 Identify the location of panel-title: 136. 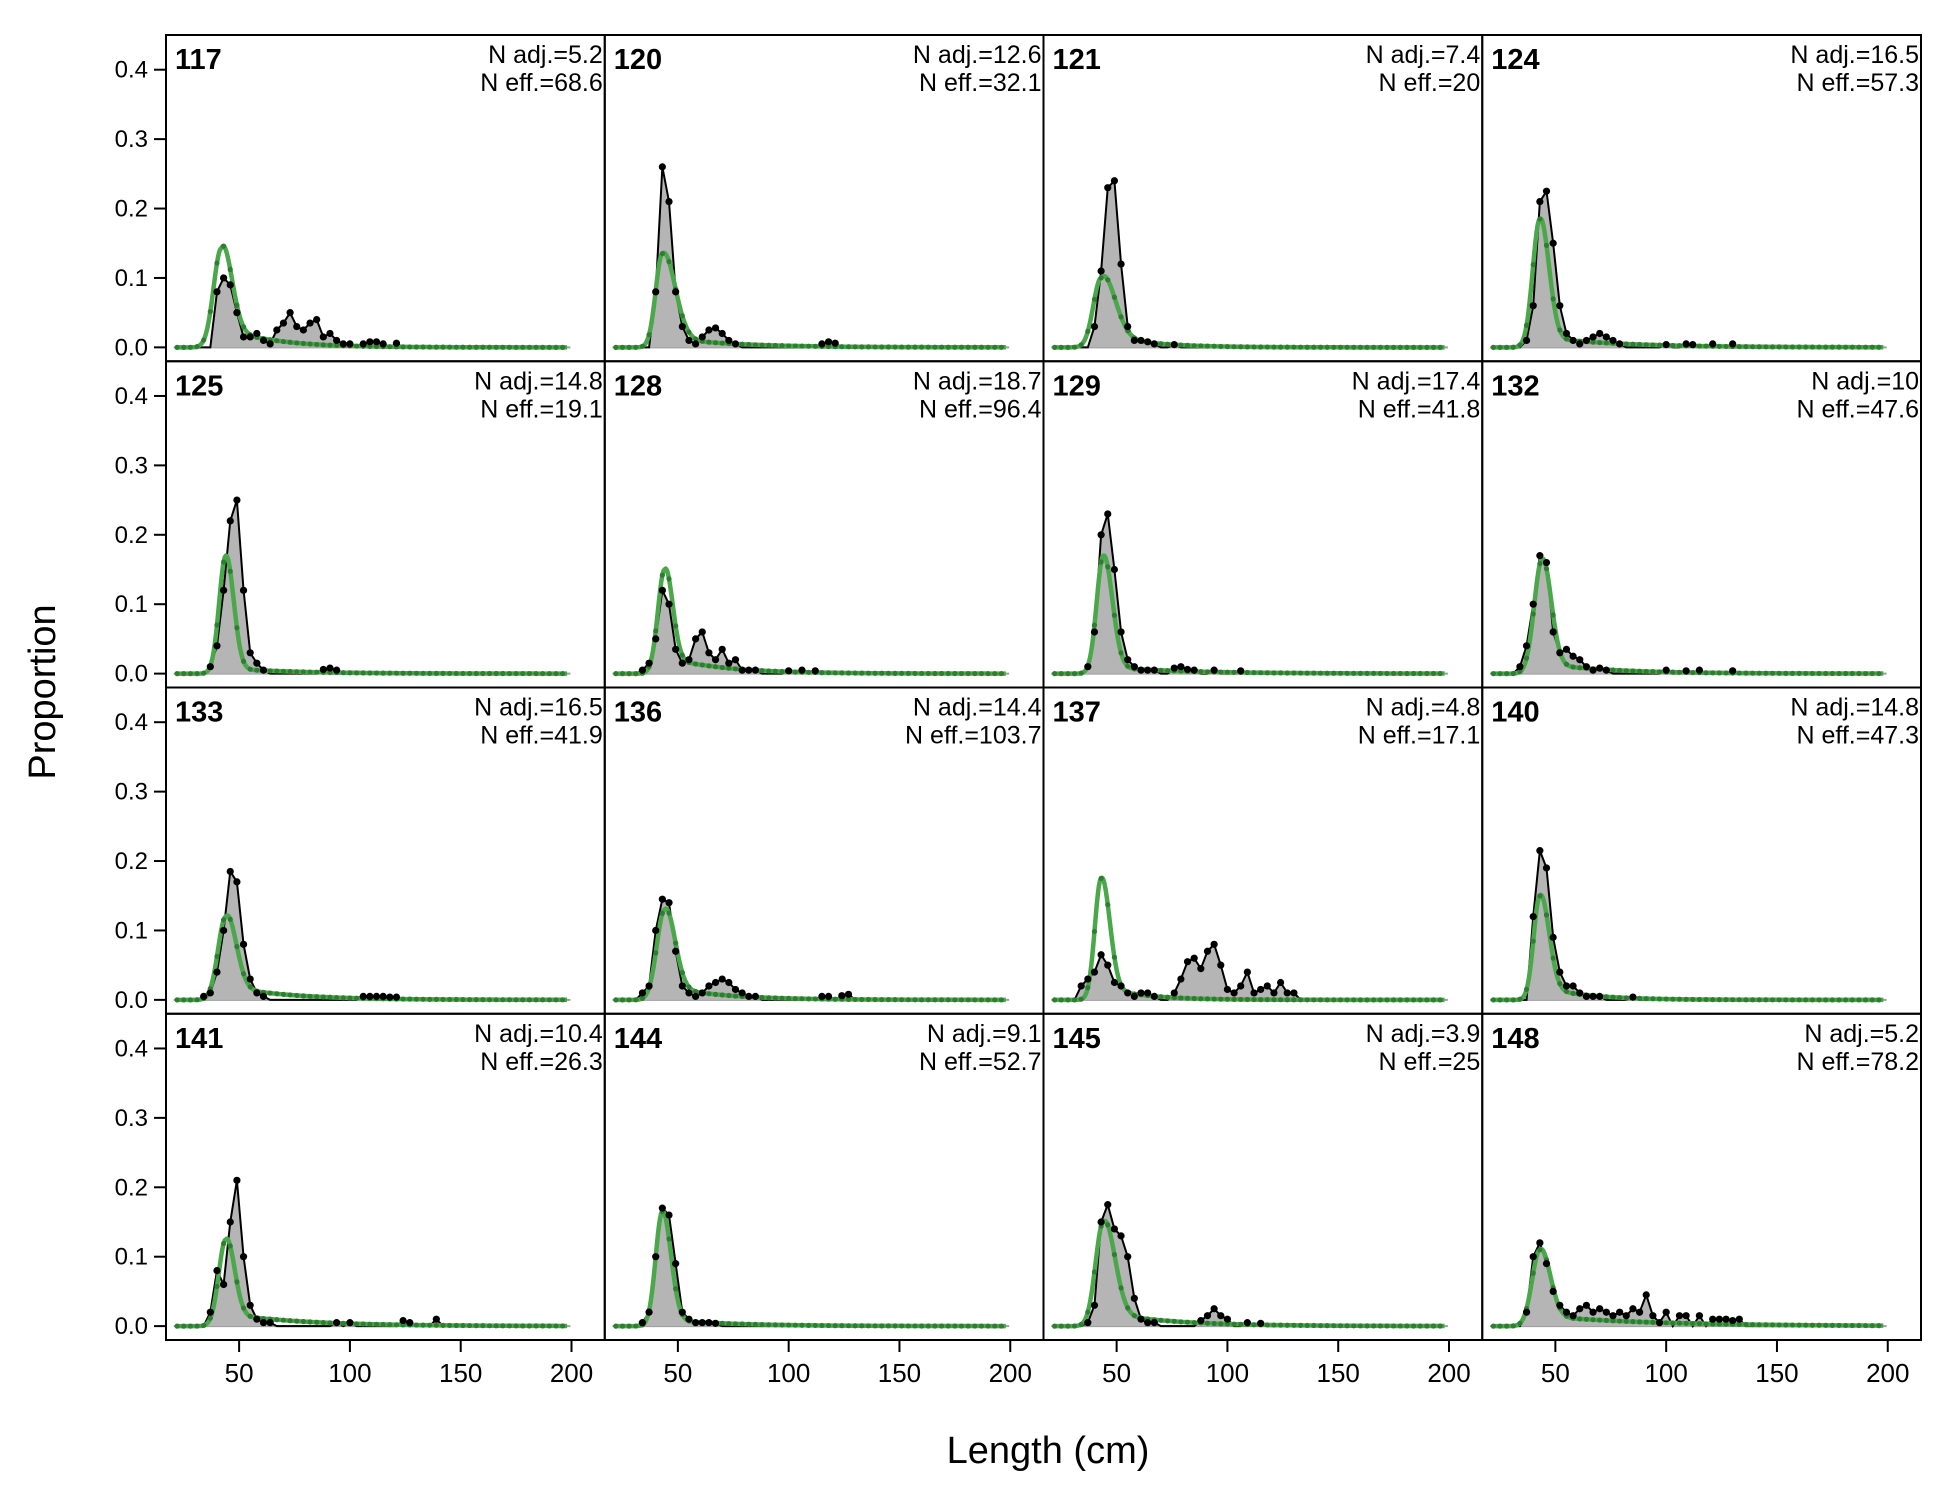
(638, 713).